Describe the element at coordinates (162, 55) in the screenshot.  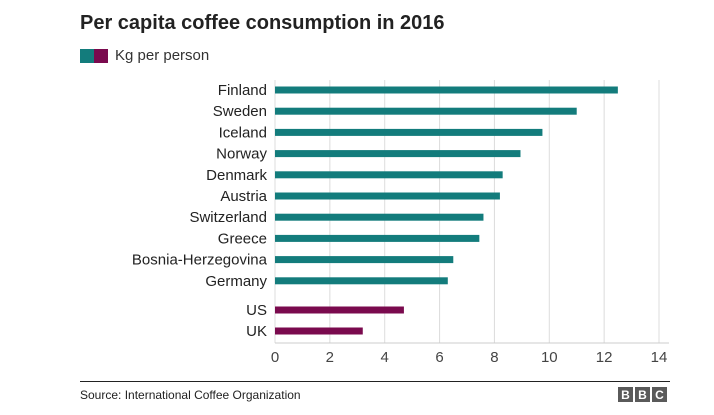
I see `legend-label: Kg per person` at that location.